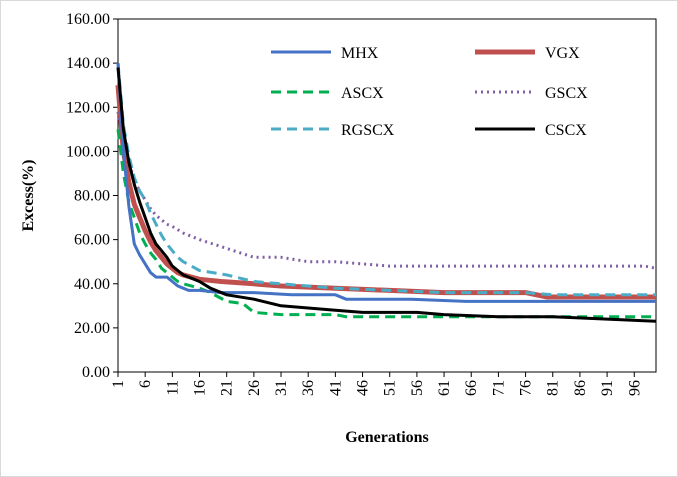 The height and width of the screenshot is (477, 678). I want to click on y-tick-label: 160.00, so click(88, 19).